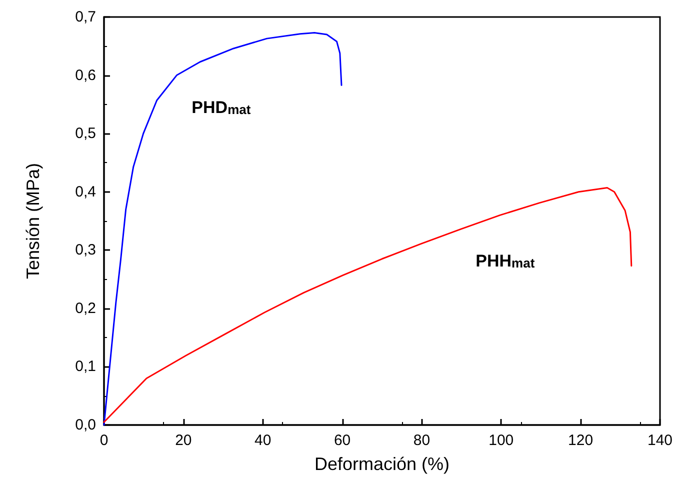 Image resolution: width=678 pixels, height=500 pixels. What do you see at coordinates (85, 308) in the screenshot?
I see `y-tick-label: 0,2` at bounding box center [85, 308].